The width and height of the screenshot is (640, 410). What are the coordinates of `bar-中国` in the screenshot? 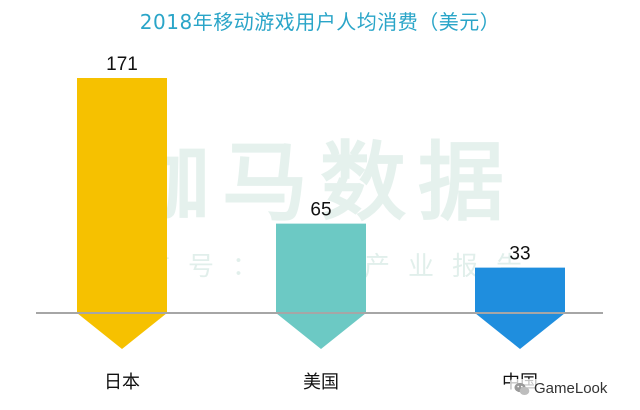 It's located at (520, 308).